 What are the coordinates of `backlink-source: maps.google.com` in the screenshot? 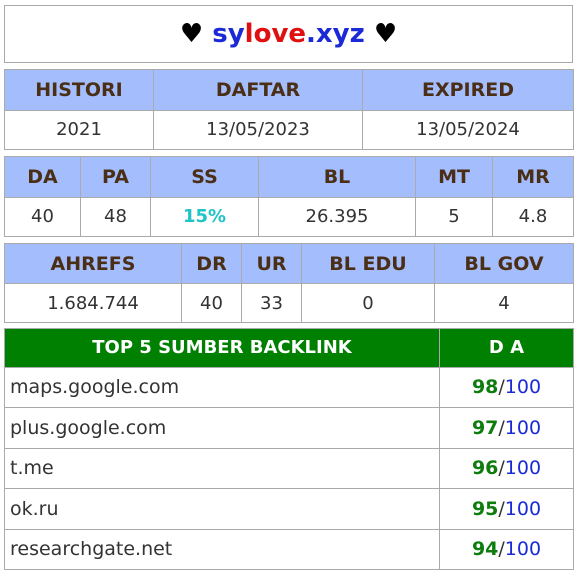 It's located at (222, 387).